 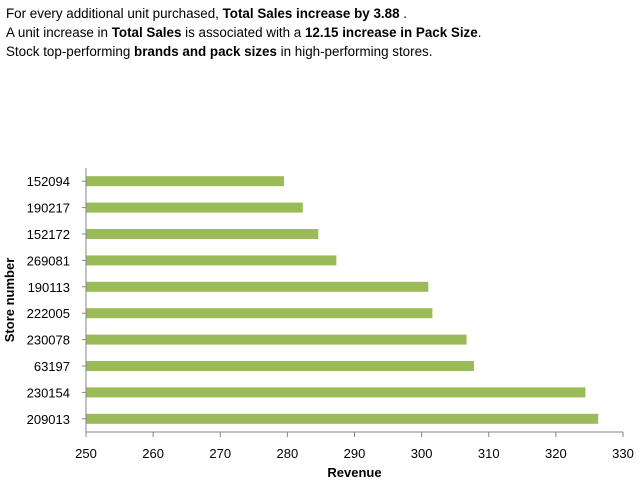 I want to click on insight-emphasis: 12.15 increase in Pack Size, so click(x=391, y=32).